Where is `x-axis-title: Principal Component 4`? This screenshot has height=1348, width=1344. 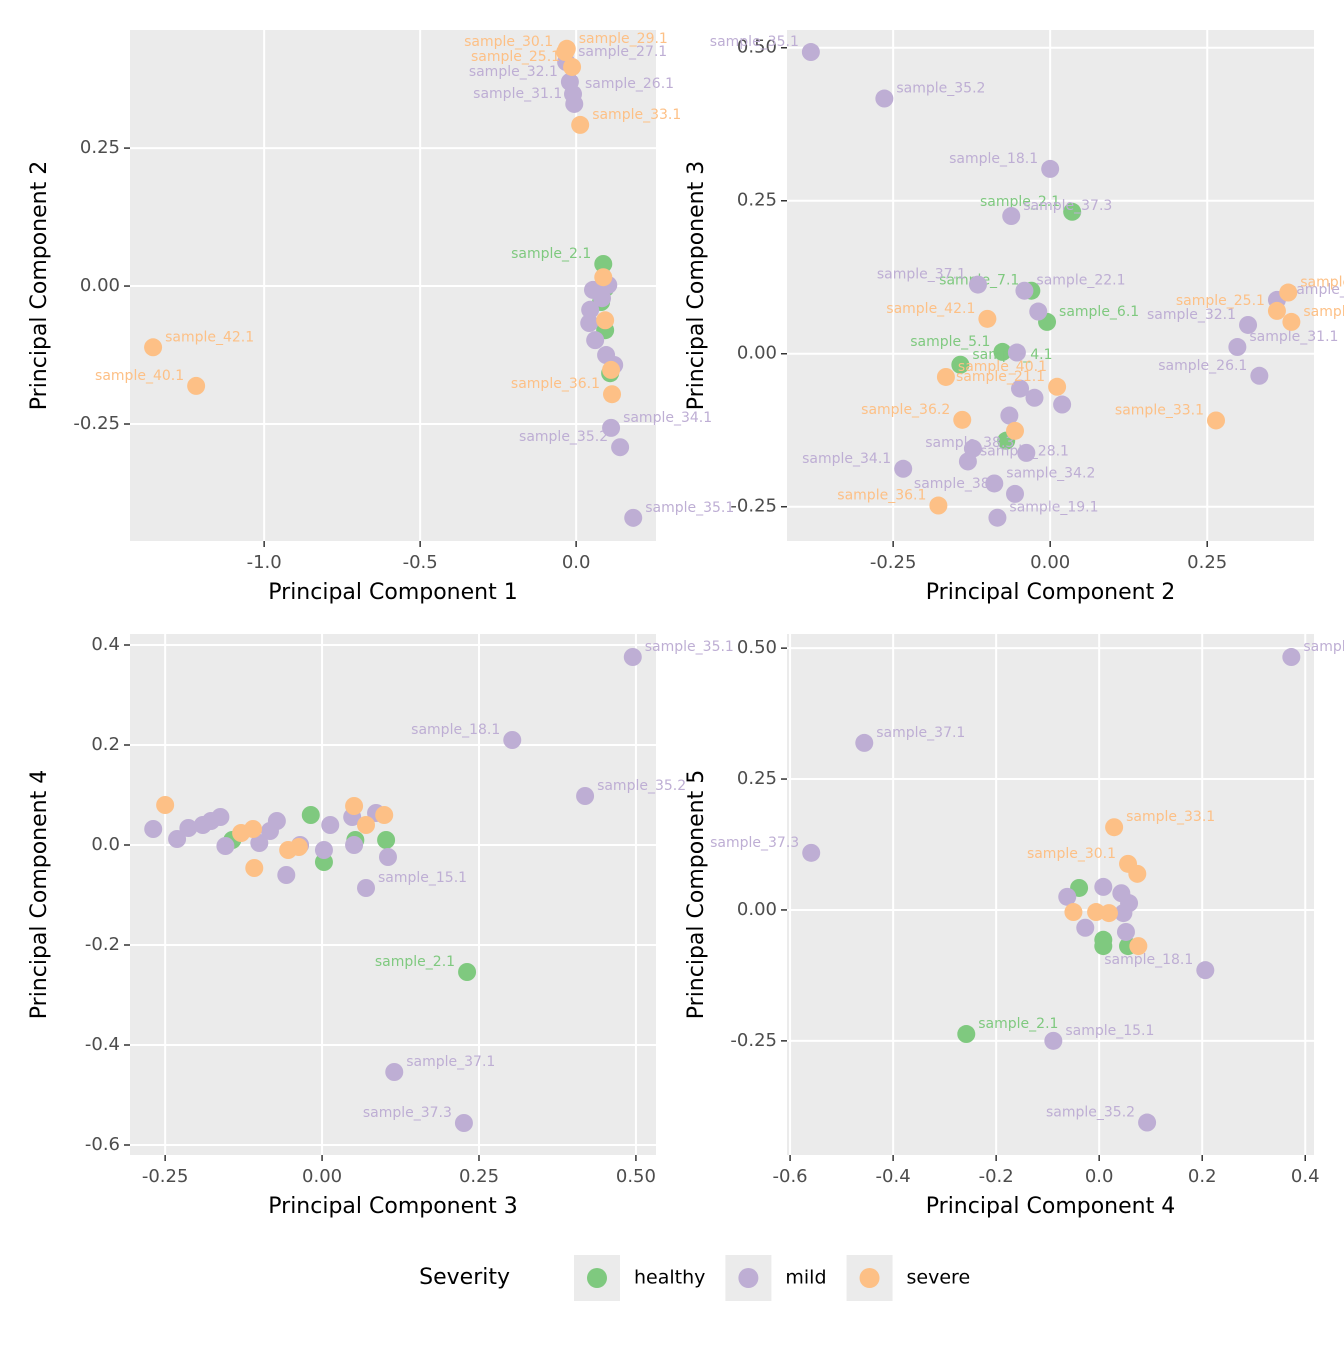 x-axis-title: Principal Component 4 is located at coordinates (1050, 1206).